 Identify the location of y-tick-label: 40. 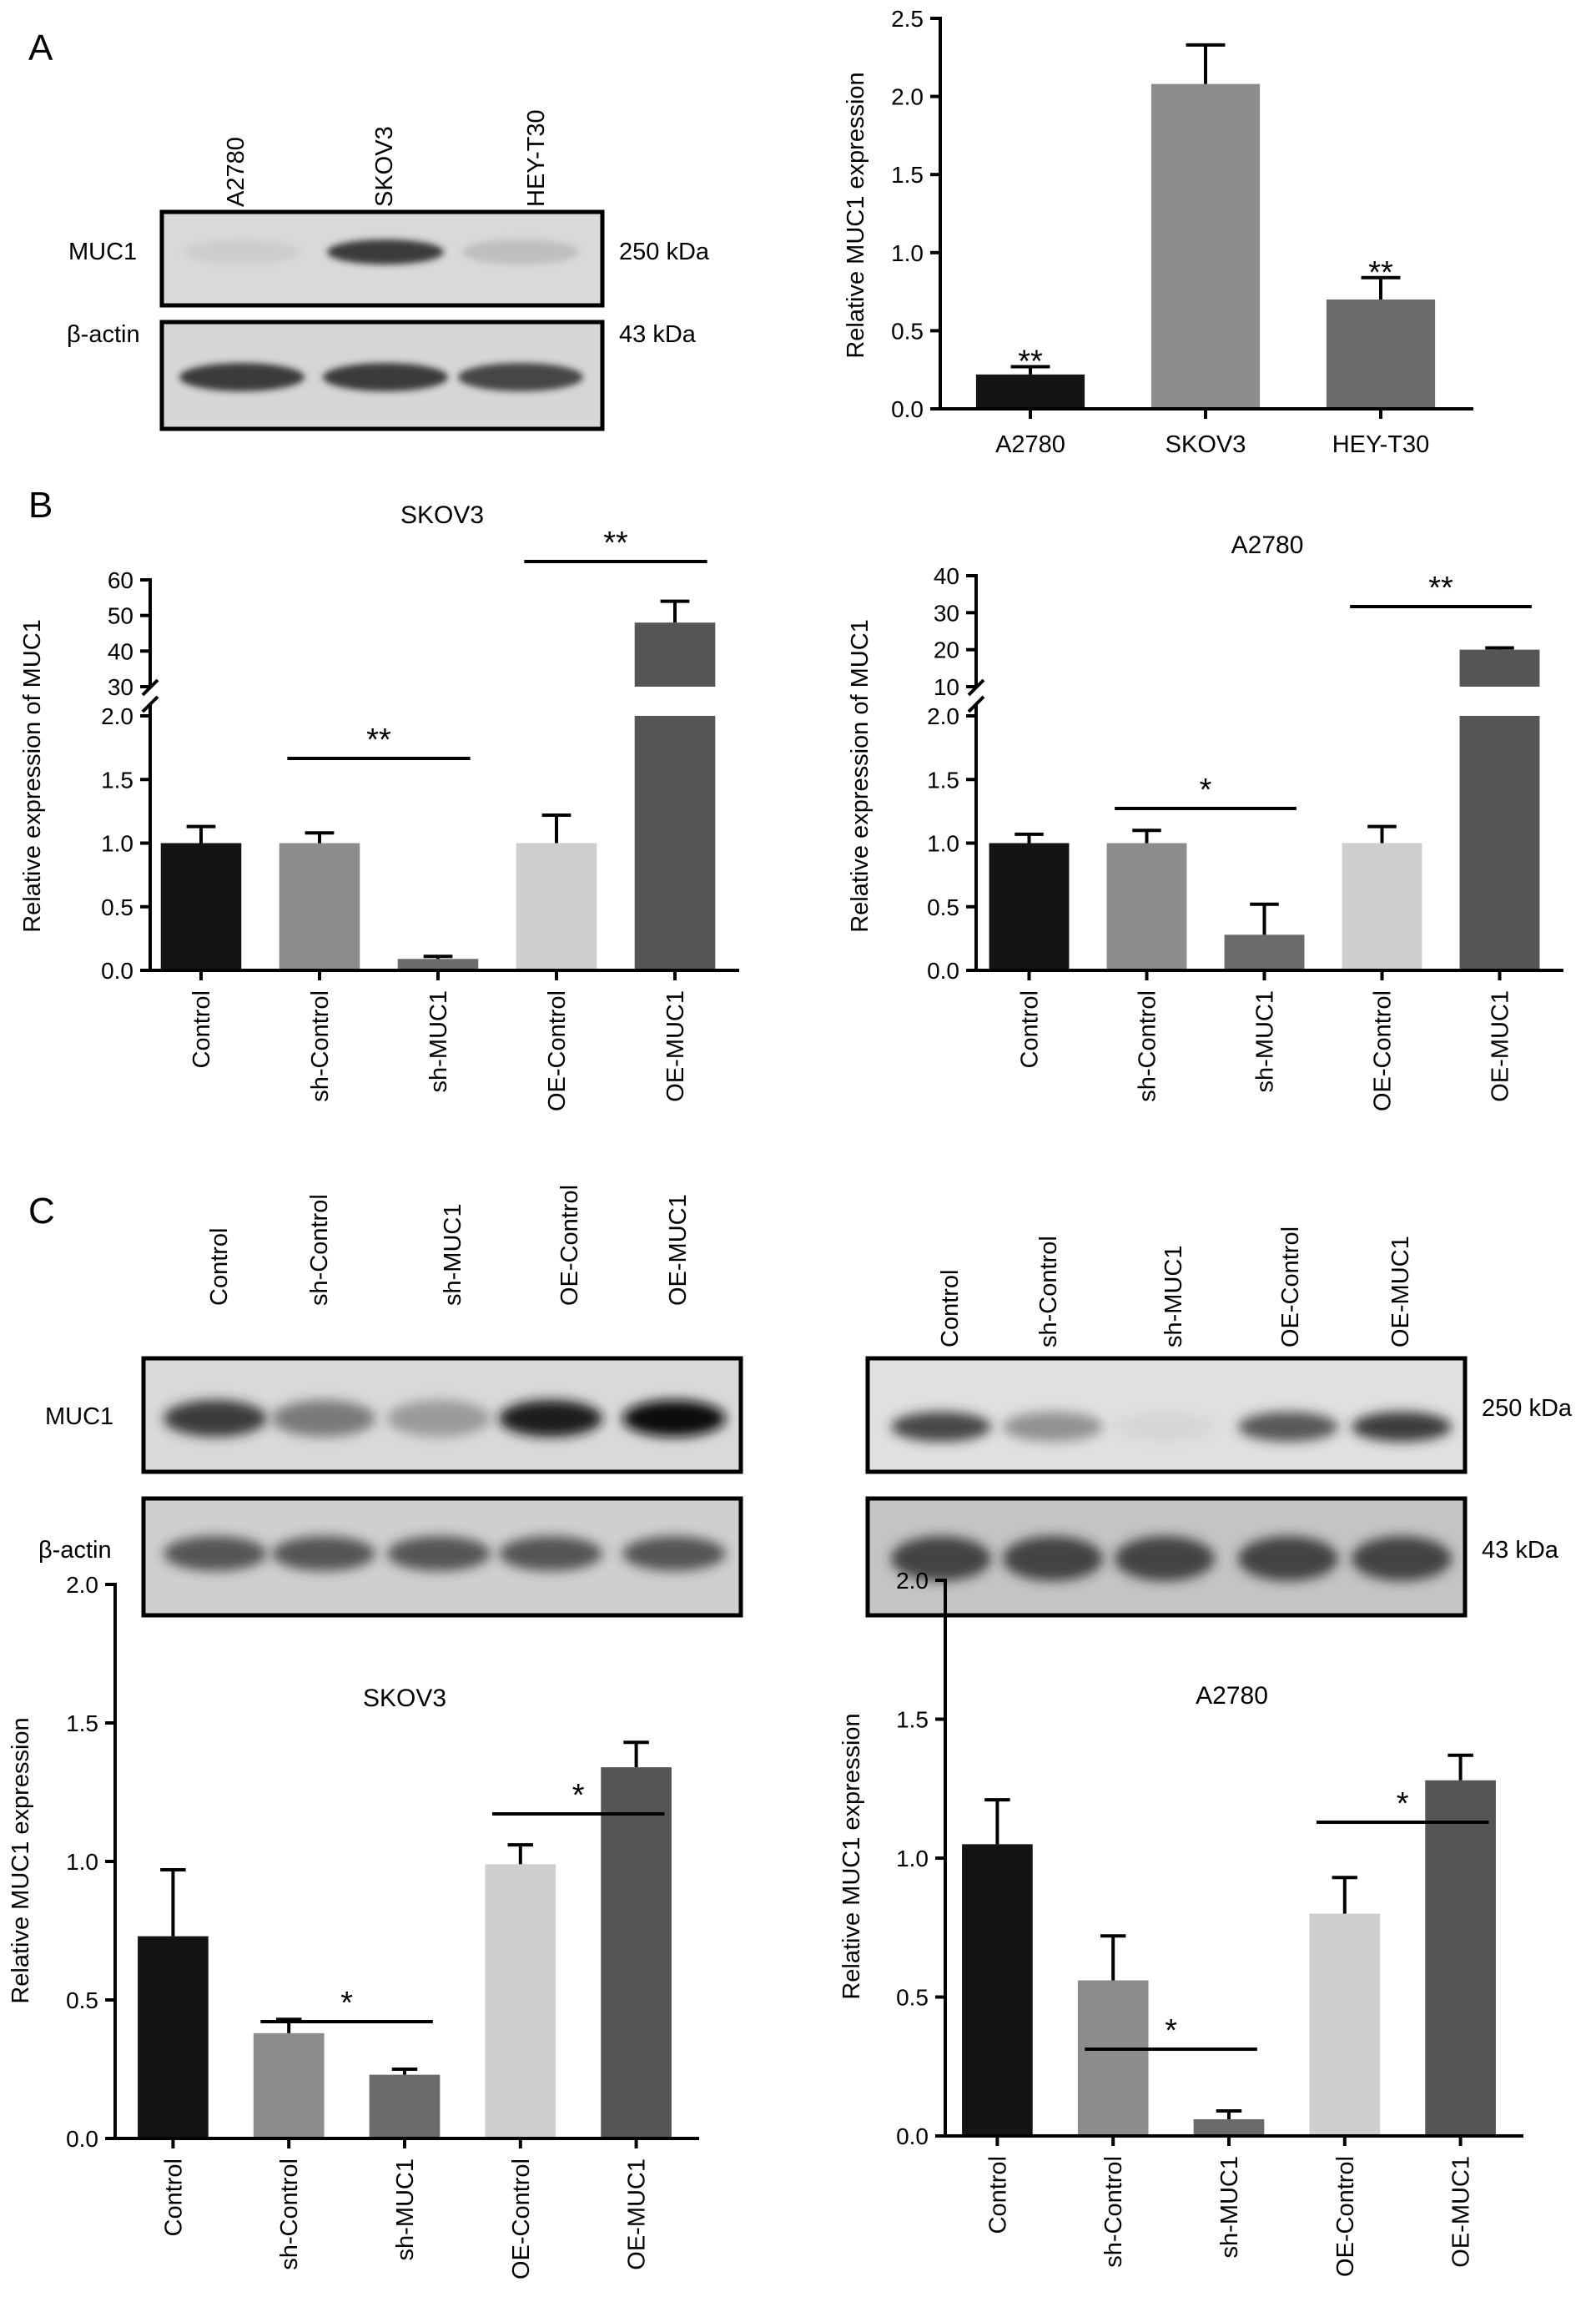
(120, 651).